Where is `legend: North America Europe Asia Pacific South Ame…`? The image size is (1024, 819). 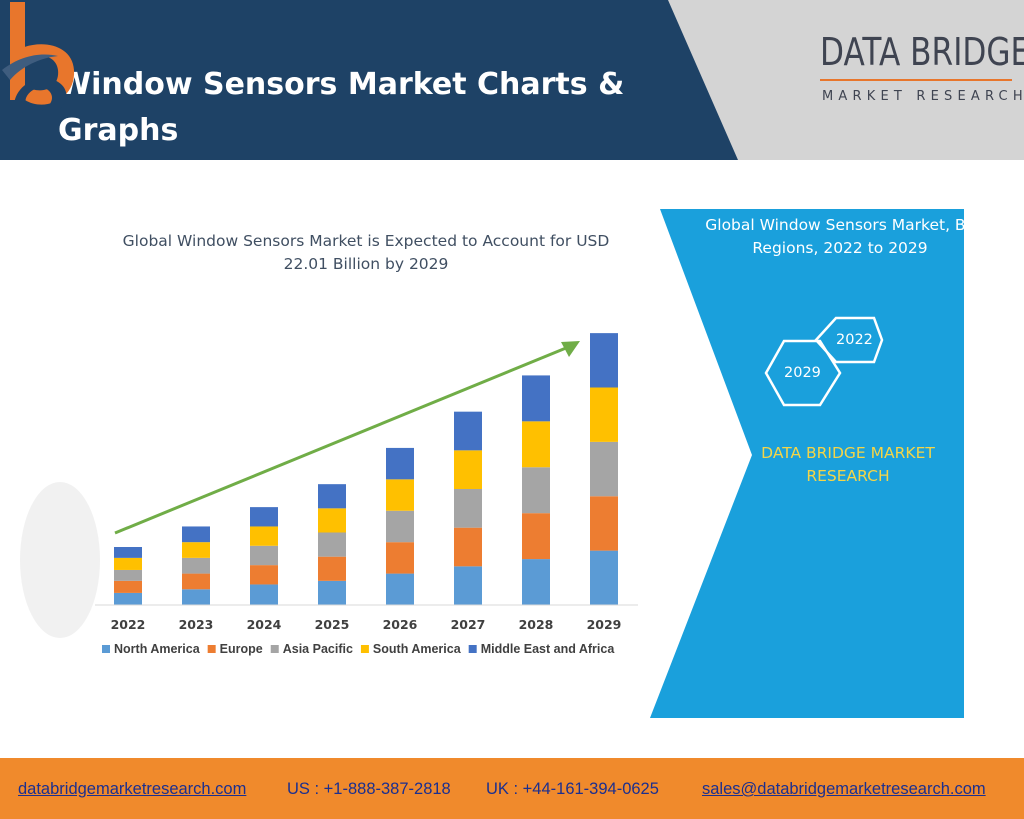 legend: North America Europe Asia Pacific South Ame… is located at coordinates (358, 649).